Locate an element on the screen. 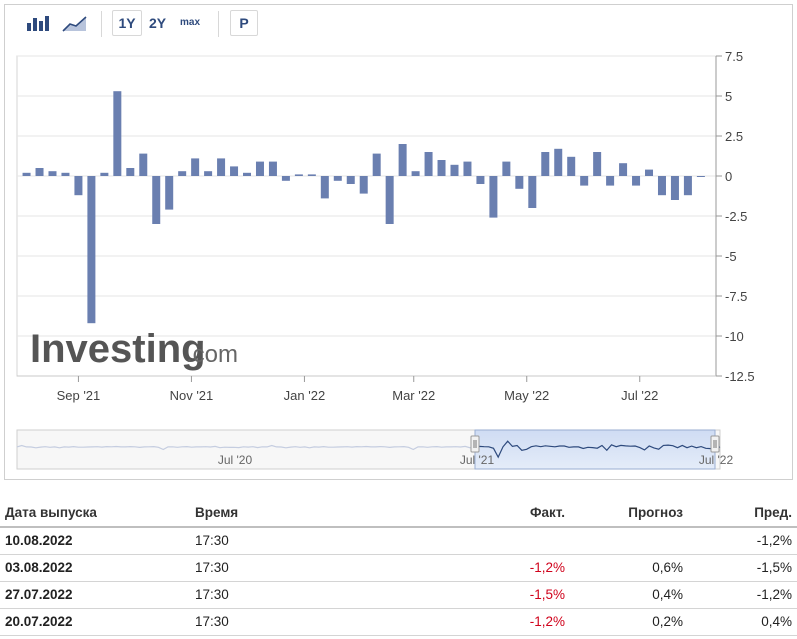  row-date: 03.08.2022 is located at coordinates (95, 567).